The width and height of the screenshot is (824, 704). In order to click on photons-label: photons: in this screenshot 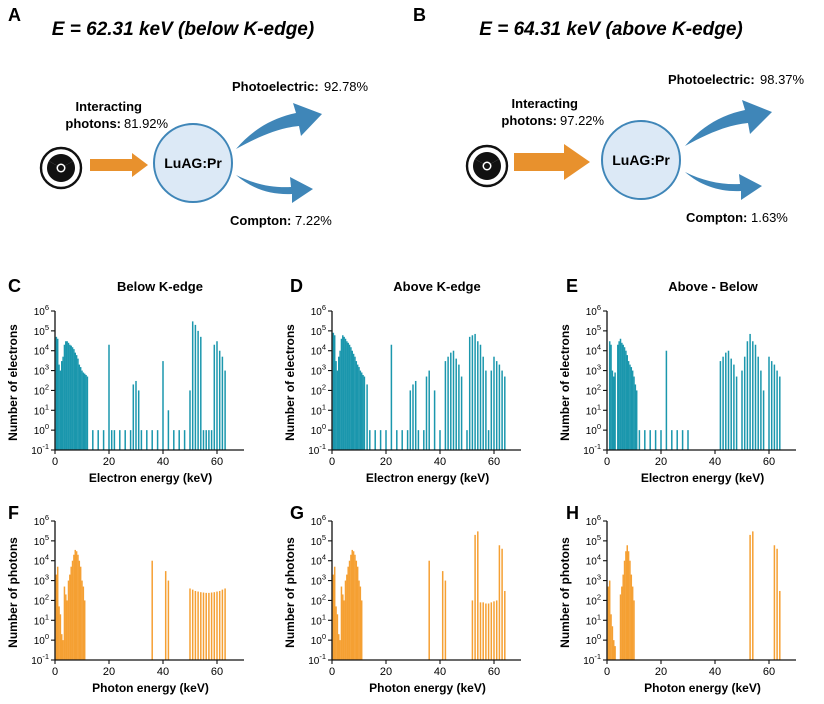, I will do `click(529, 120)`.